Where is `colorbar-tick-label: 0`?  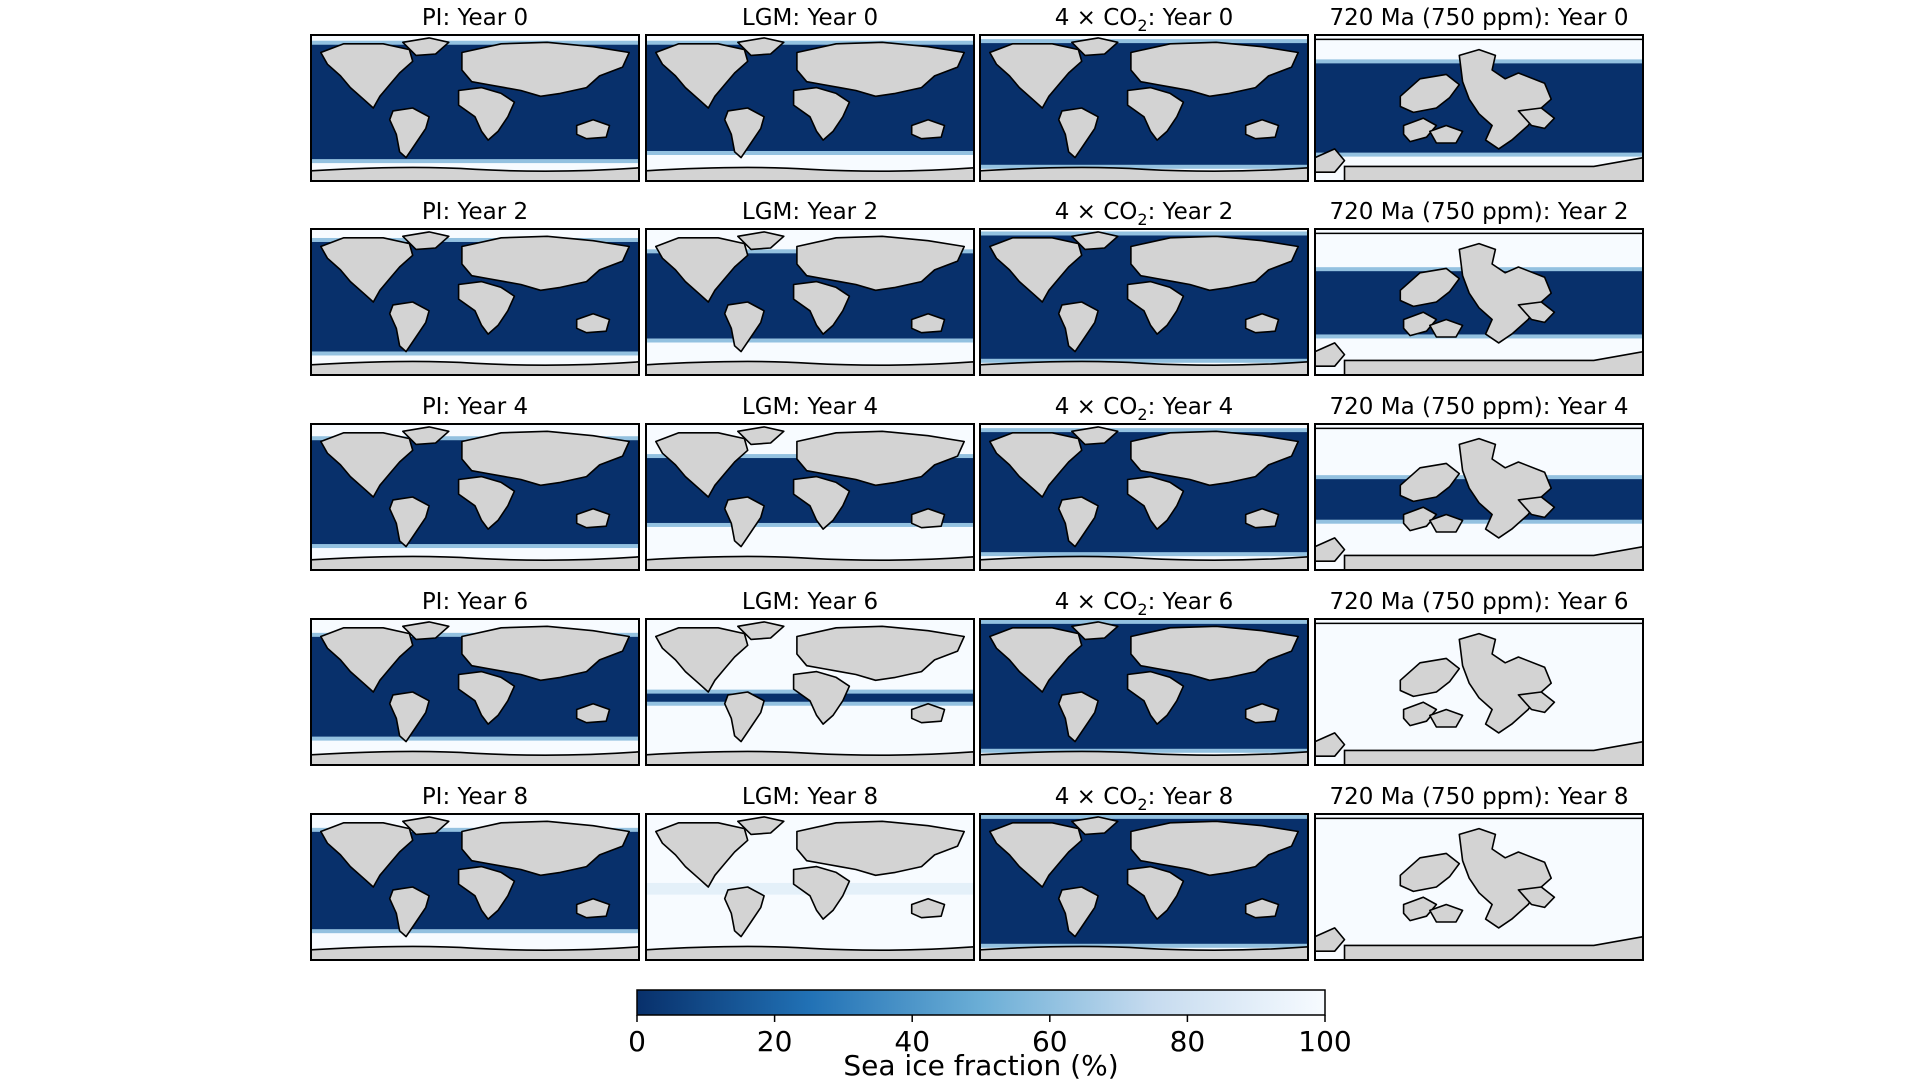
colorbar-tick-label: 0 is located at coordinates (637, 1041).